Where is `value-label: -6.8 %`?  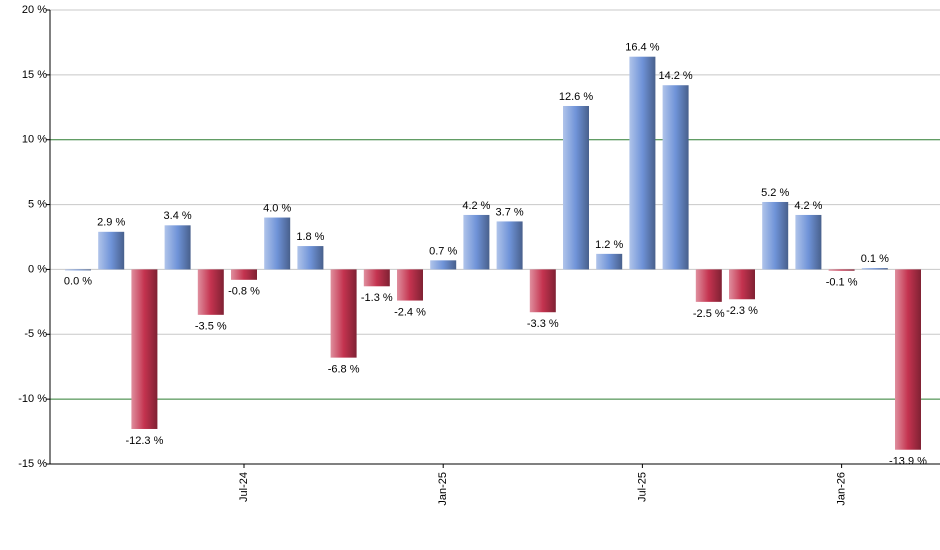
value-label: -6.8 % is located at coordinates (344, 370).